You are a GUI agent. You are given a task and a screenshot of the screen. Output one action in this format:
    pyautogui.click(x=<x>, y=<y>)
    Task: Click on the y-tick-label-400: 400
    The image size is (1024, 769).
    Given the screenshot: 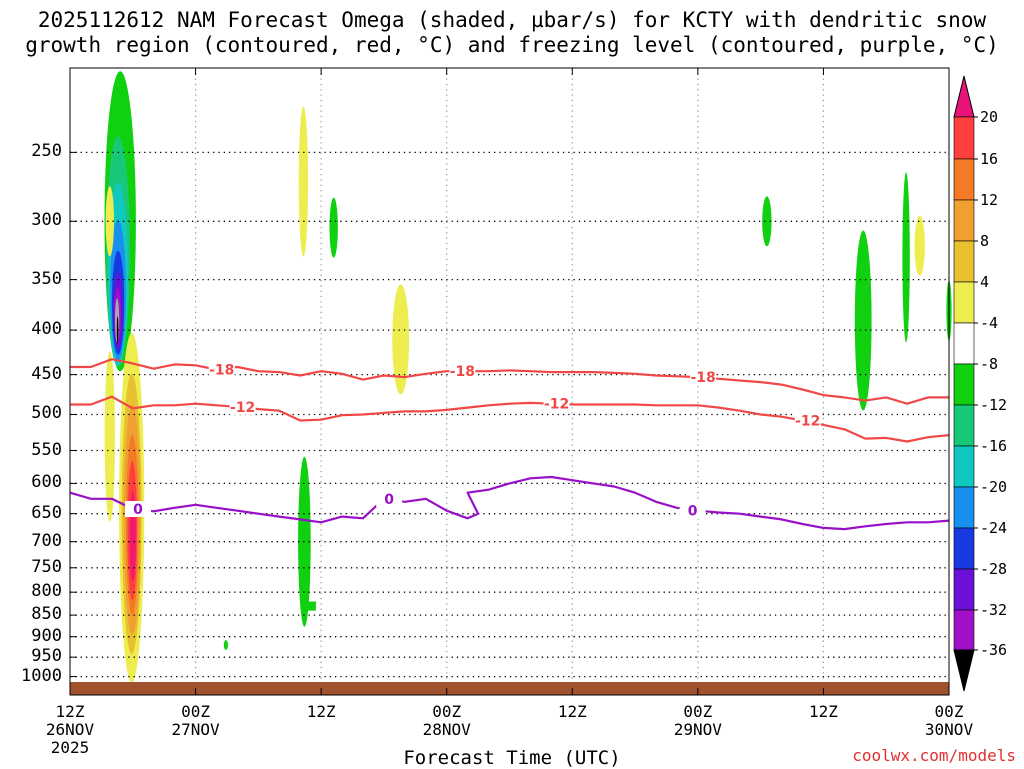 What is the action you would take?
    pyautogui.click(x=46, y=329)
    